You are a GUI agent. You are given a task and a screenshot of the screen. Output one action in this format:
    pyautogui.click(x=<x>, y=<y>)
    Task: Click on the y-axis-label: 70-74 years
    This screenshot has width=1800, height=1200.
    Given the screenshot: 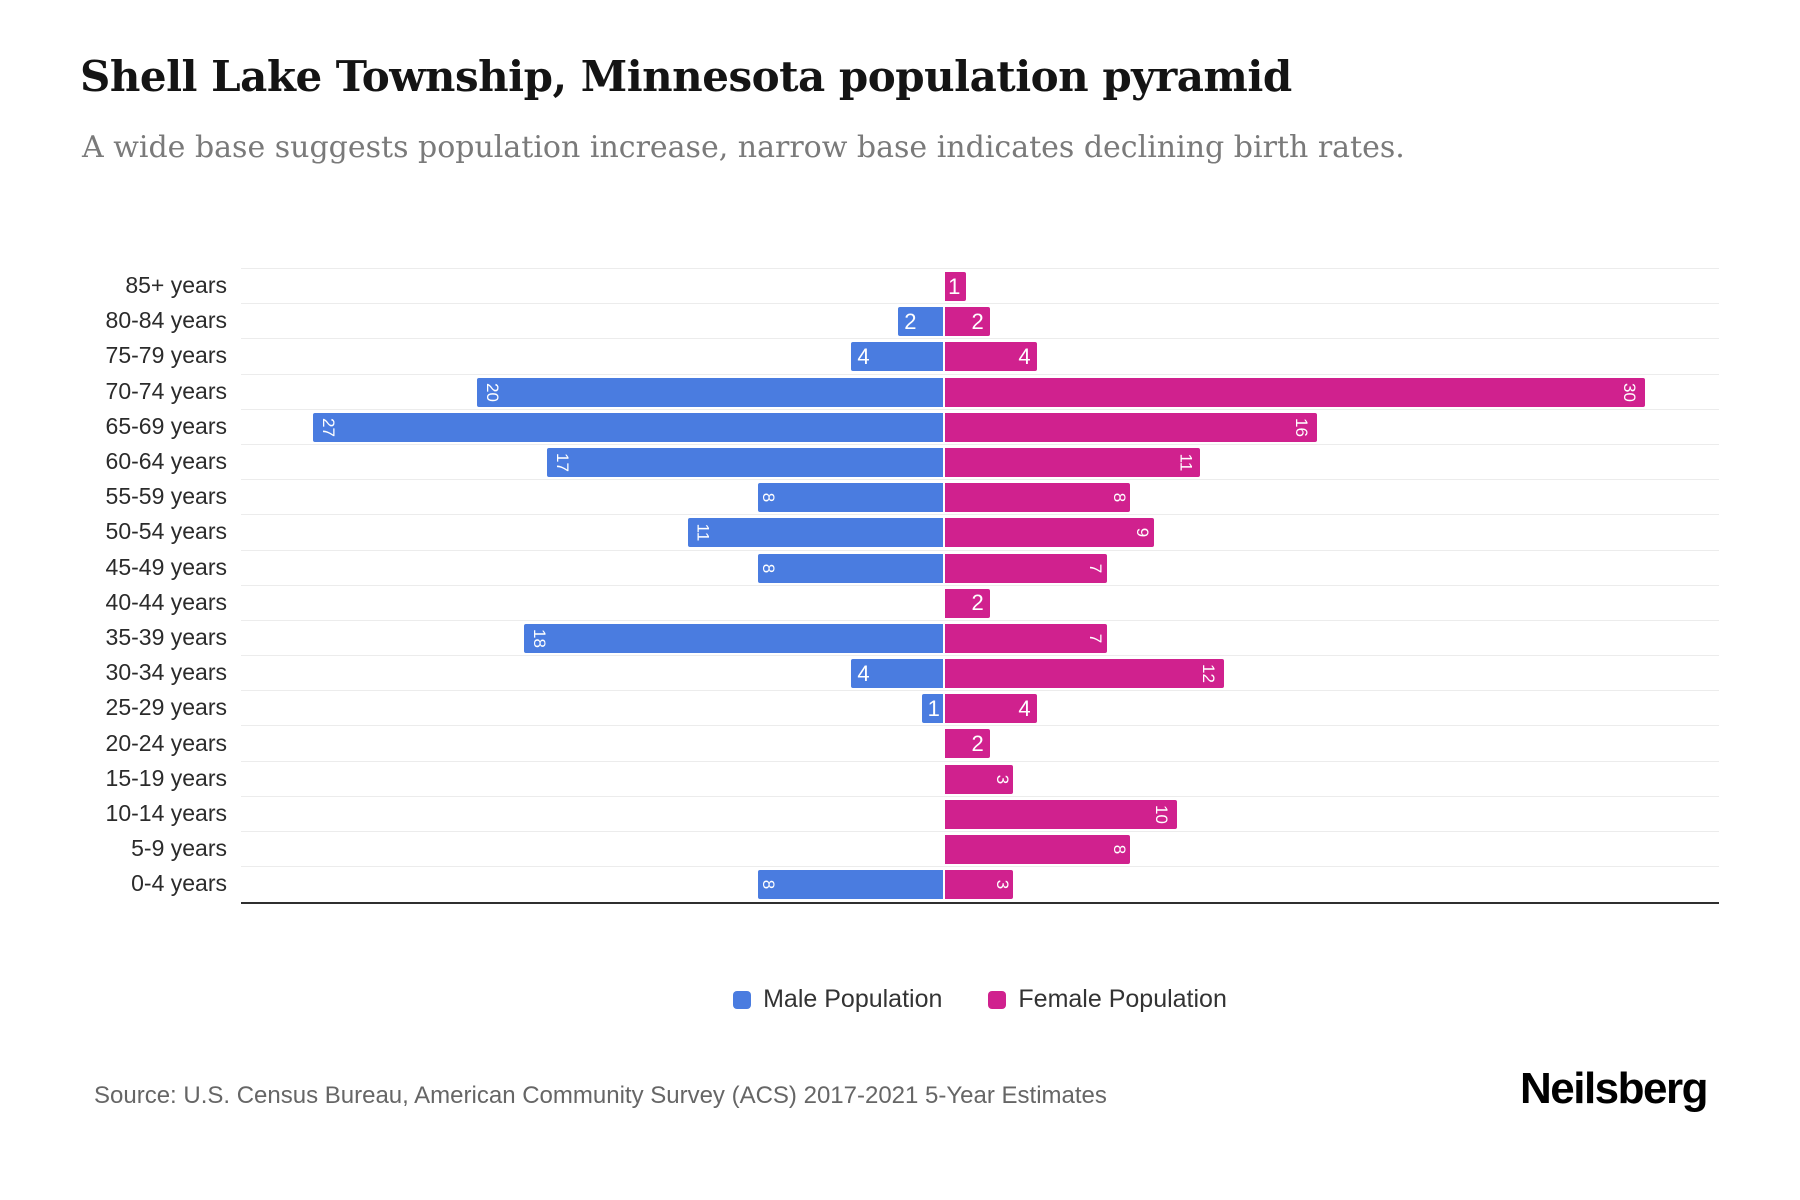 What is the action you would take?
    pyautogui.click(x=166, y=390)
    